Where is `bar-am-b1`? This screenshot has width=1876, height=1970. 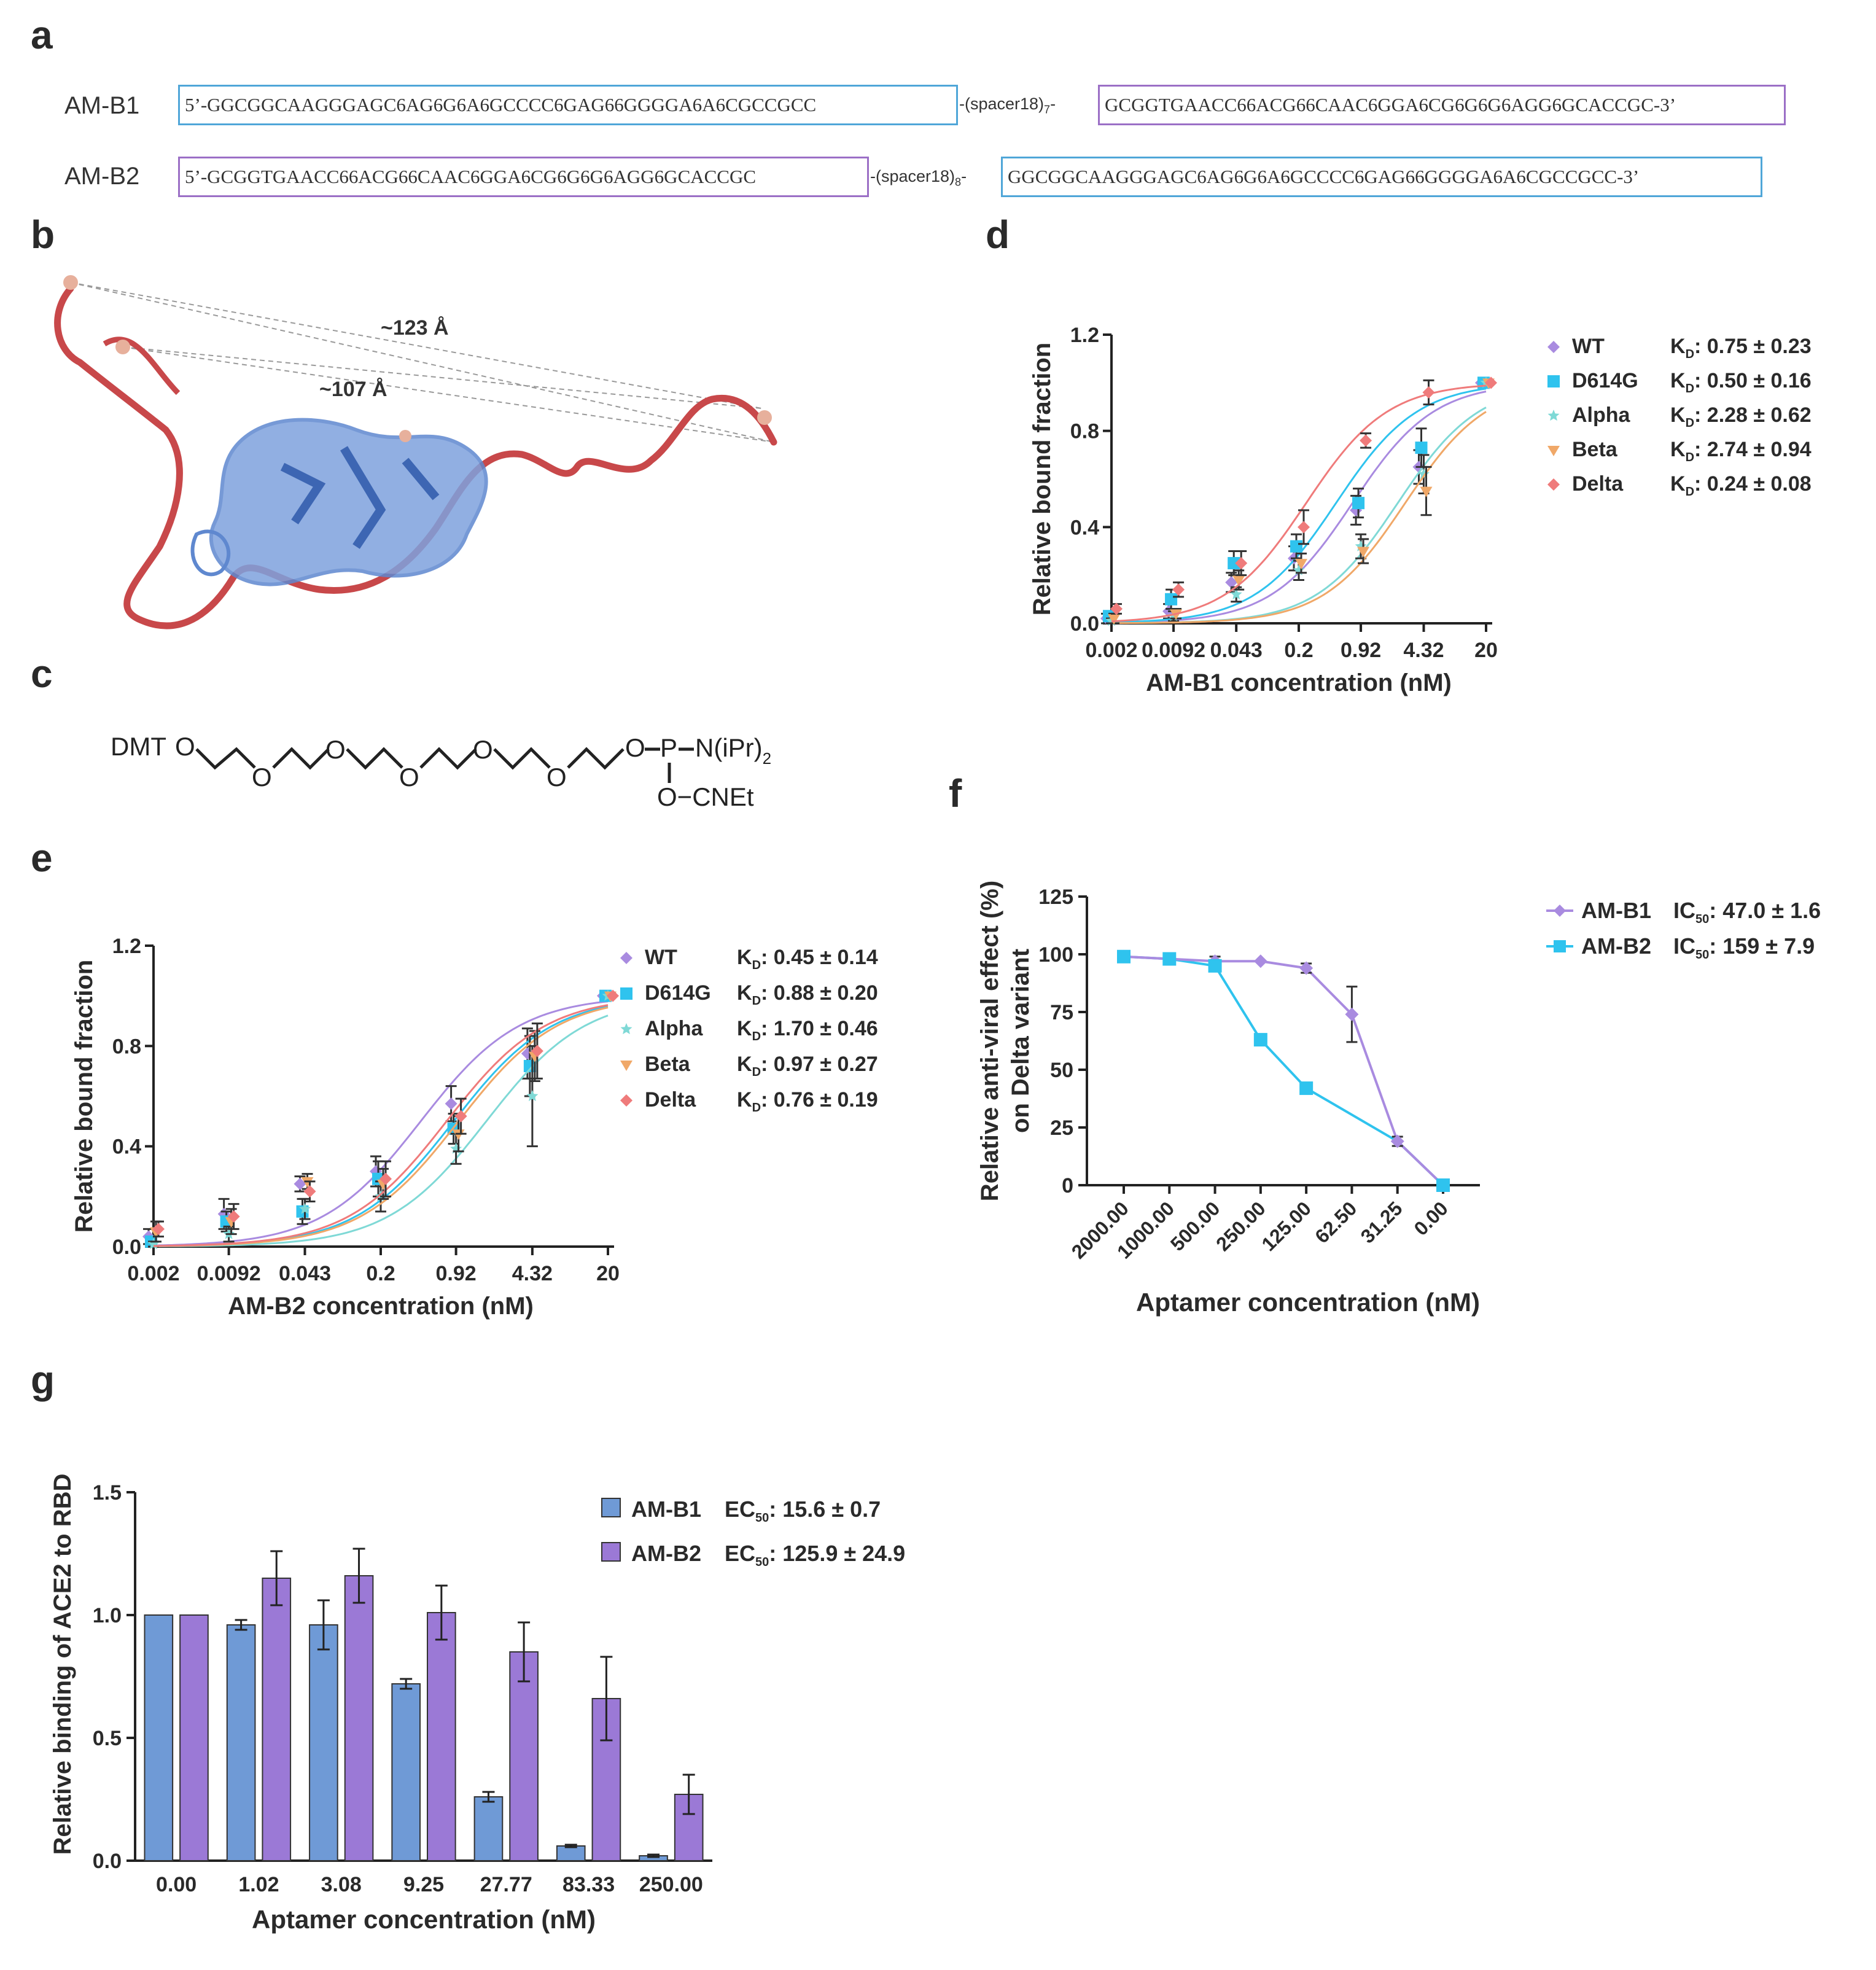
bar-am-b1 is located at coordinates (241, 1742).